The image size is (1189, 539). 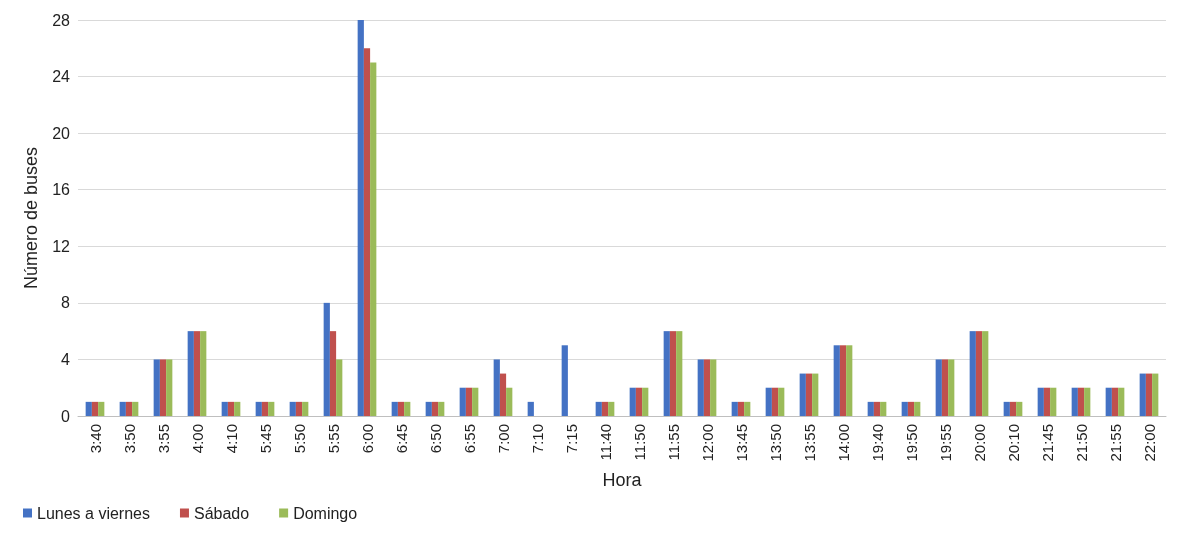 I want to click on x-tick-label: 22:00, so click(x=1149, y=443).